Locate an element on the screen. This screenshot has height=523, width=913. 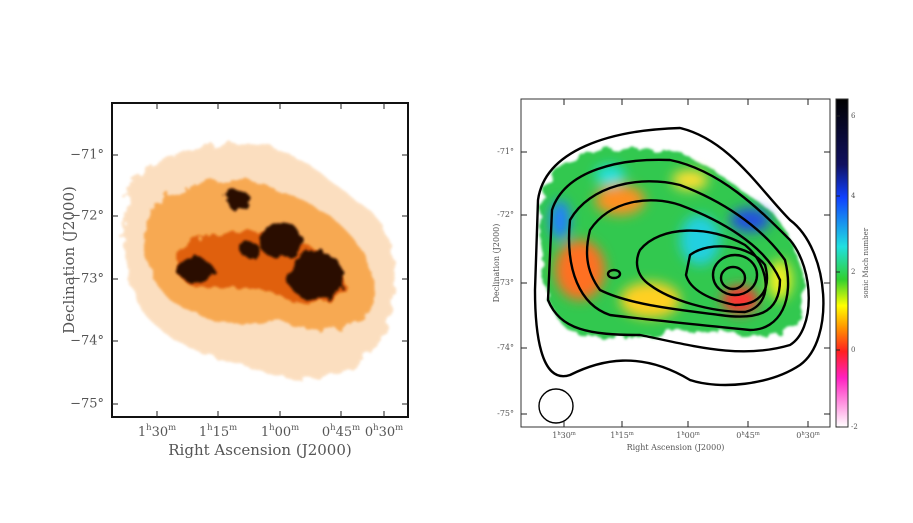
colorbar-tick-label: -2 is located at coordinates (854, 427).